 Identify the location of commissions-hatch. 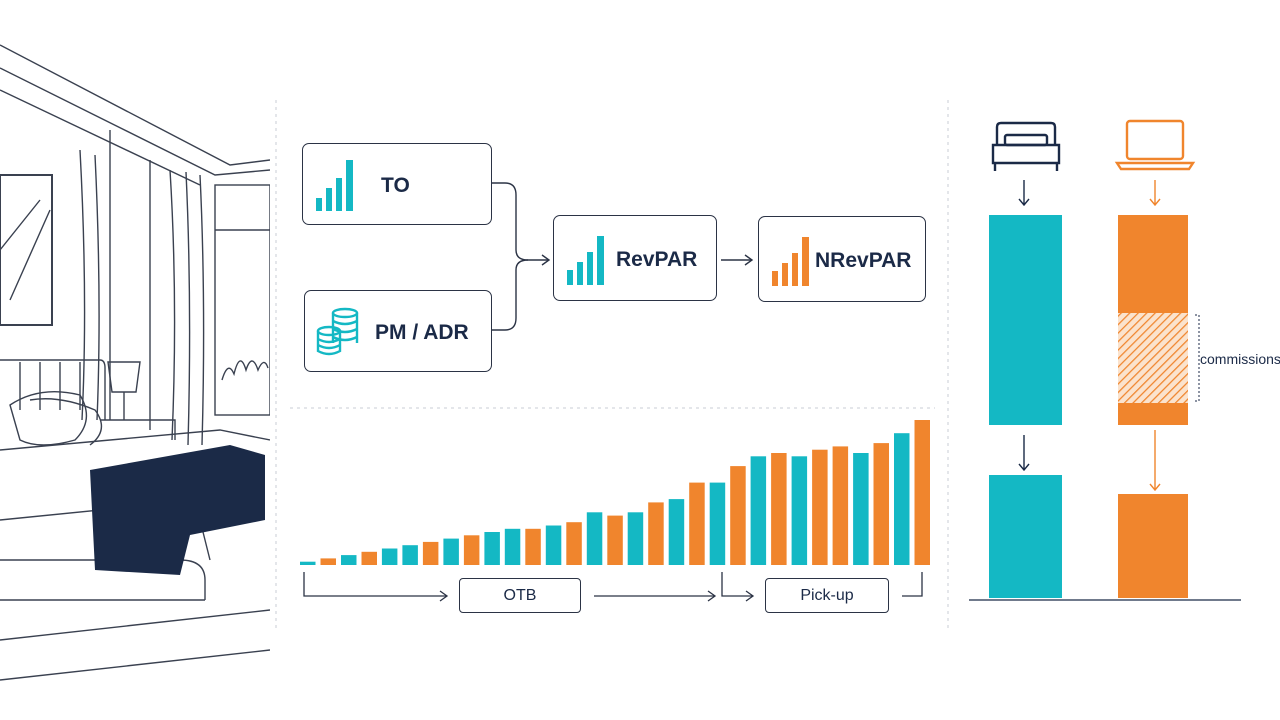
(1153, 358).